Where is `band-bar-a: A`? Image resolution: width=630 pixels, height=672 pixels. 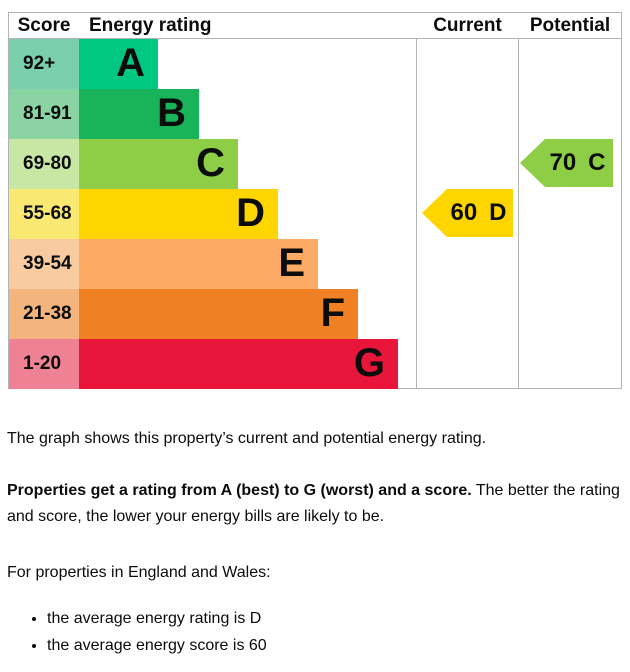
band-bar-a: A is located at coordinates (118, 64).